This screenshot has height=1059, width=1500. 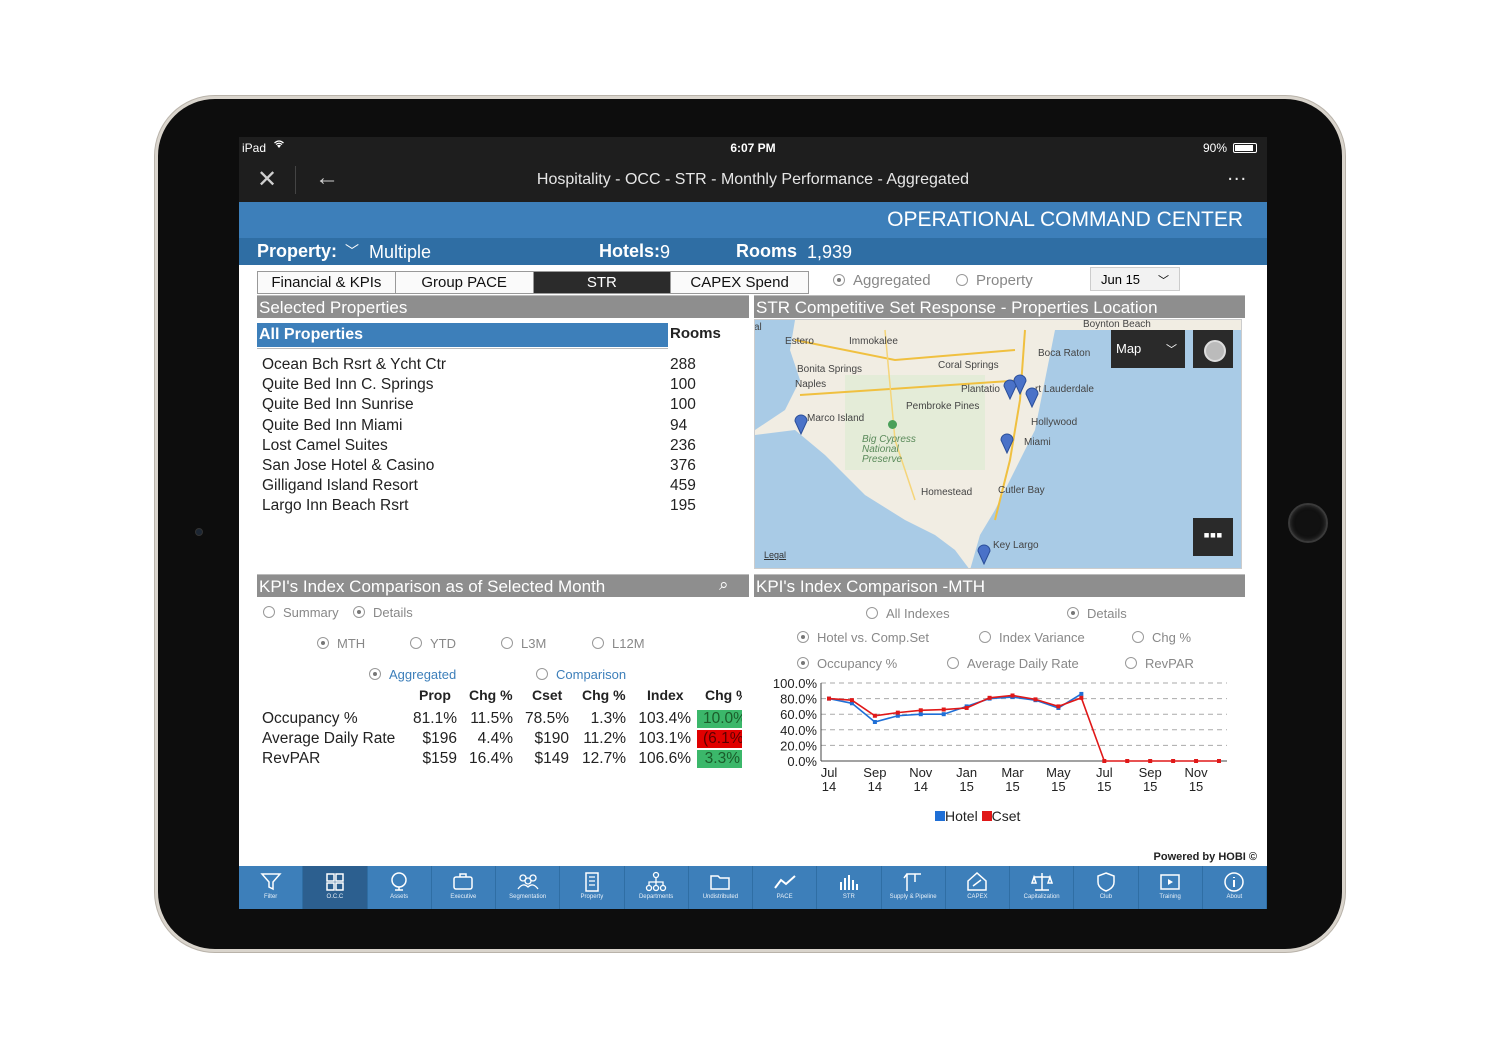 I want to click on aggregated-option: Aggregated, so click(x=882, y=280).